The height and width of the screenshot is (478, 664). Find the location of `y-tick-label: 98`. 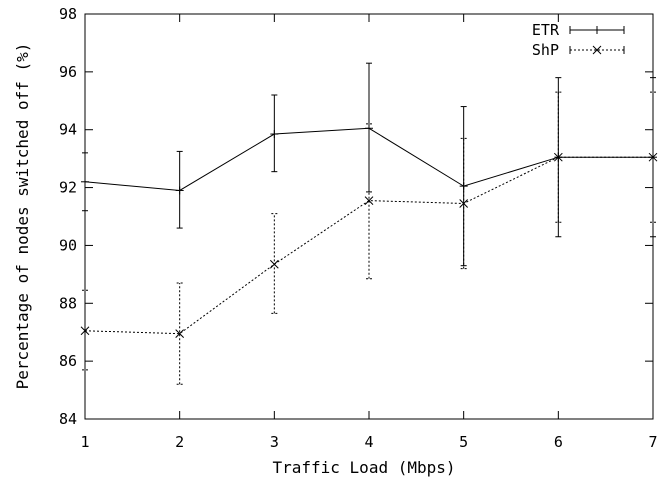

y-tick-label: 98 is located at coordinates (68, 14).